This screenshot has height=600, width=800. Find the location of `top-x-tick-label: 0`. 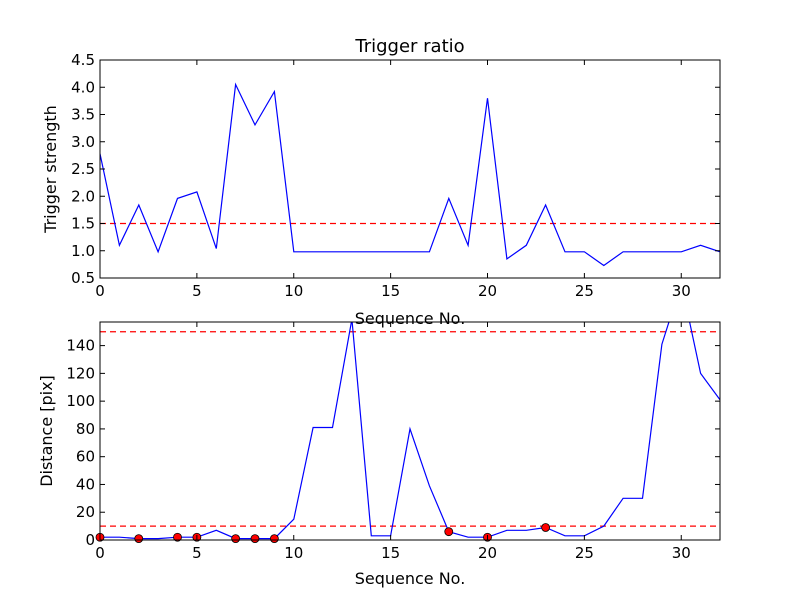

top-x-tick-label: 0 is located at coordinates (100, 291).